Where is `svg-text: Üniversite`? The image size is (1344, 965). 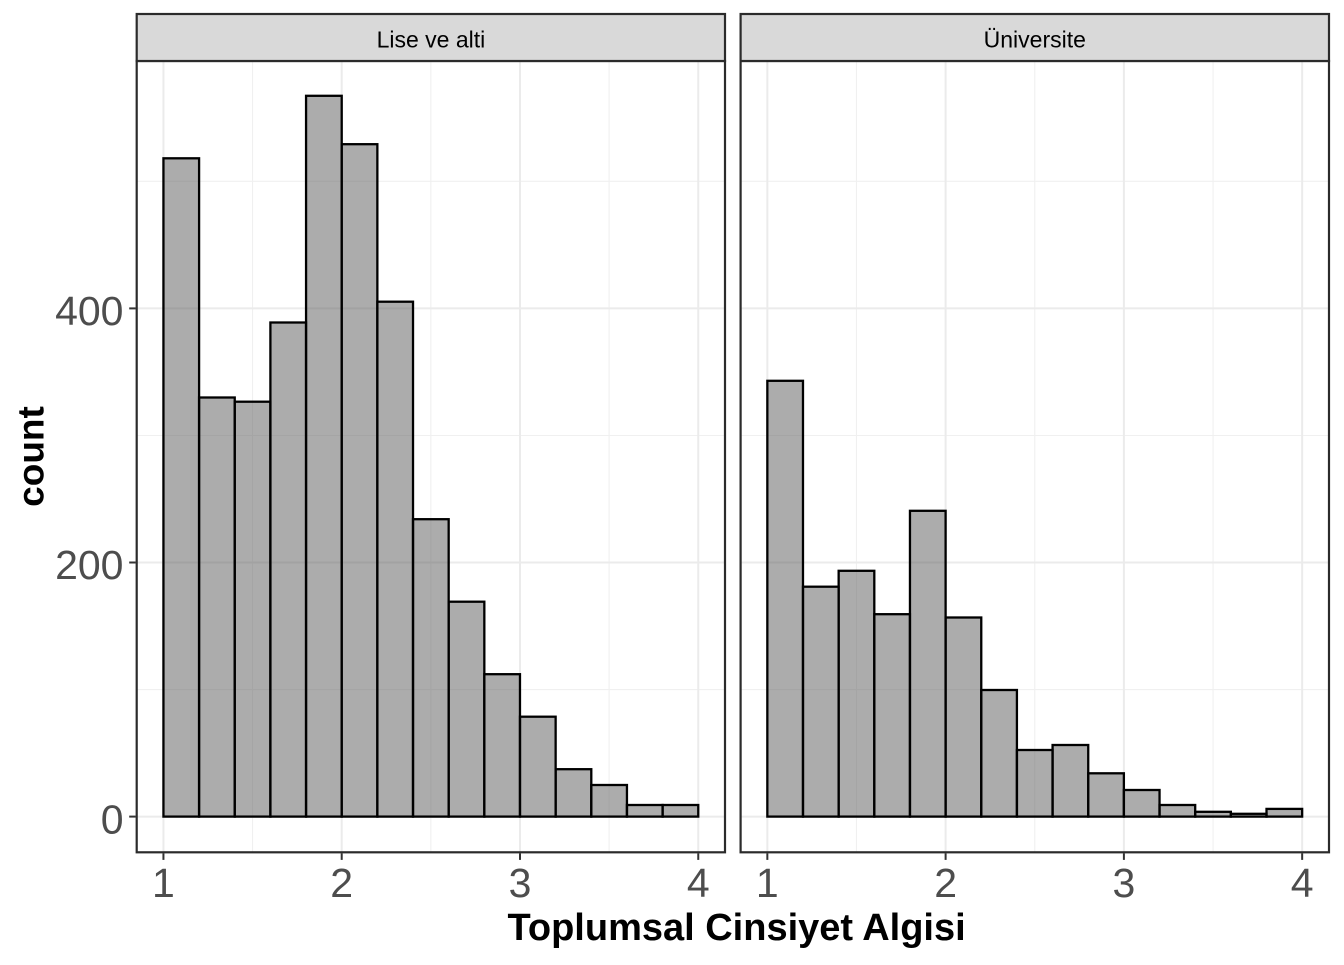 svg-text: Üniversite is located at coordinates (1035, 39).